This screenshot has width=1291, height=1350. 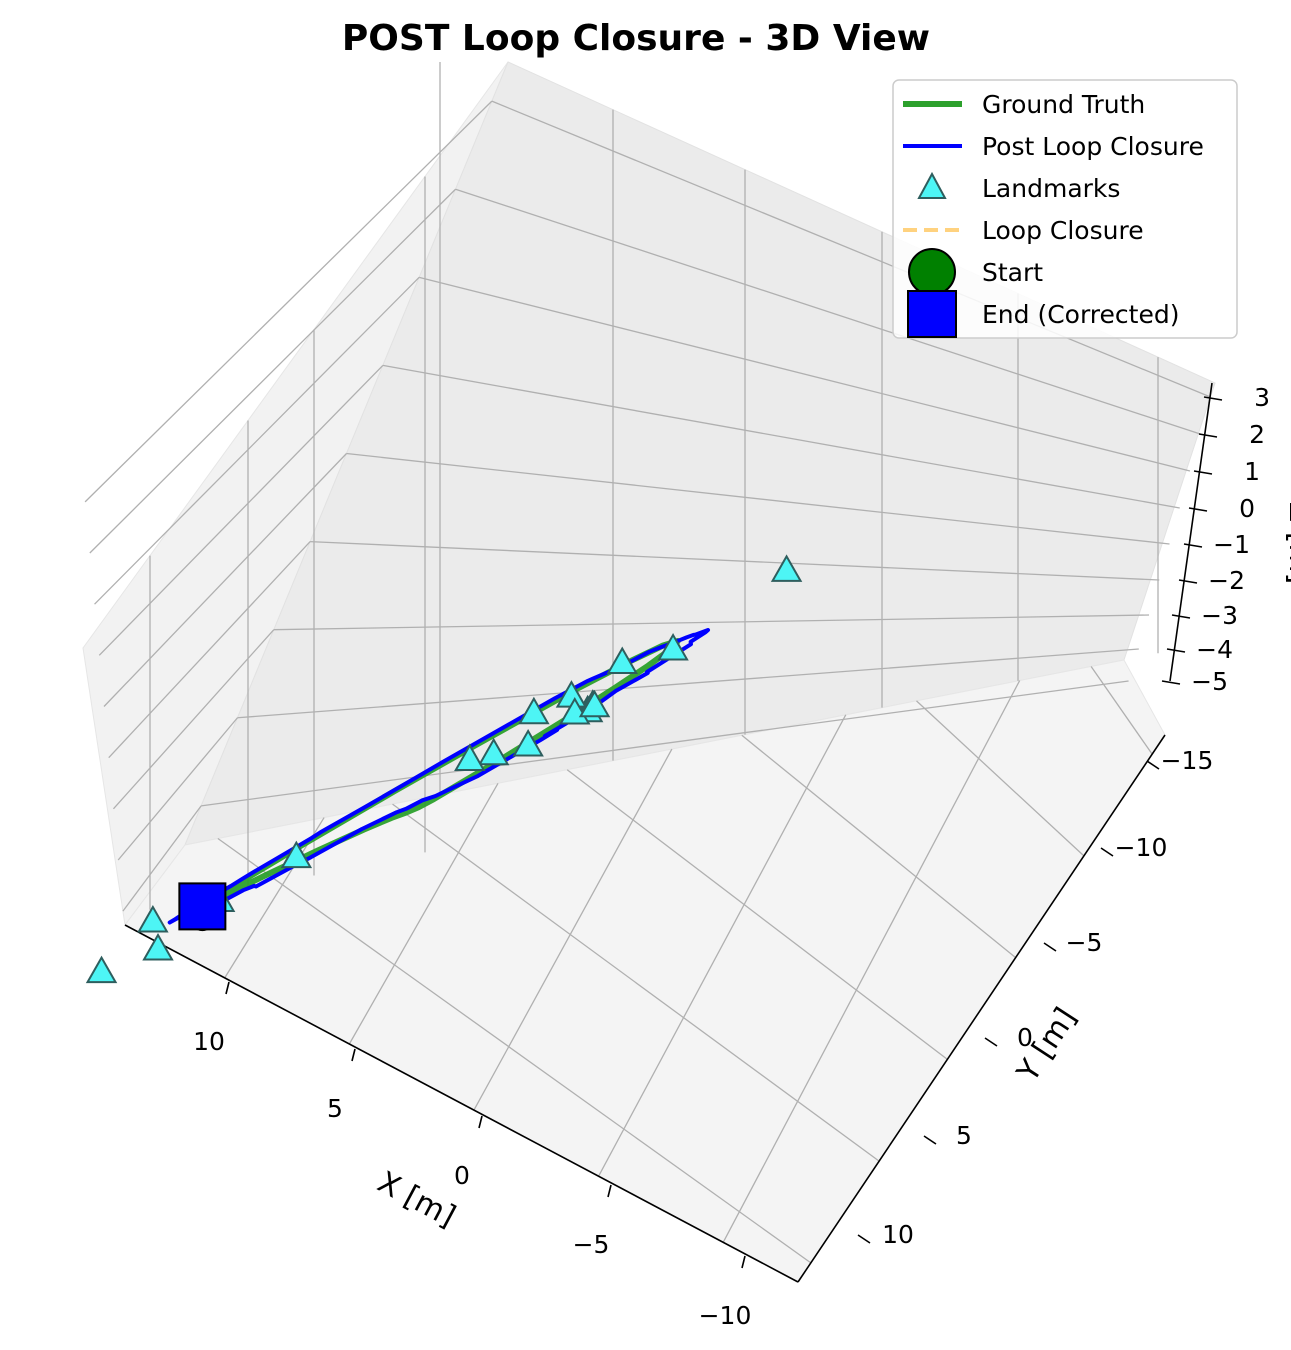 I want to click on z-tick-label: −5, so click(x=1209, y=681).